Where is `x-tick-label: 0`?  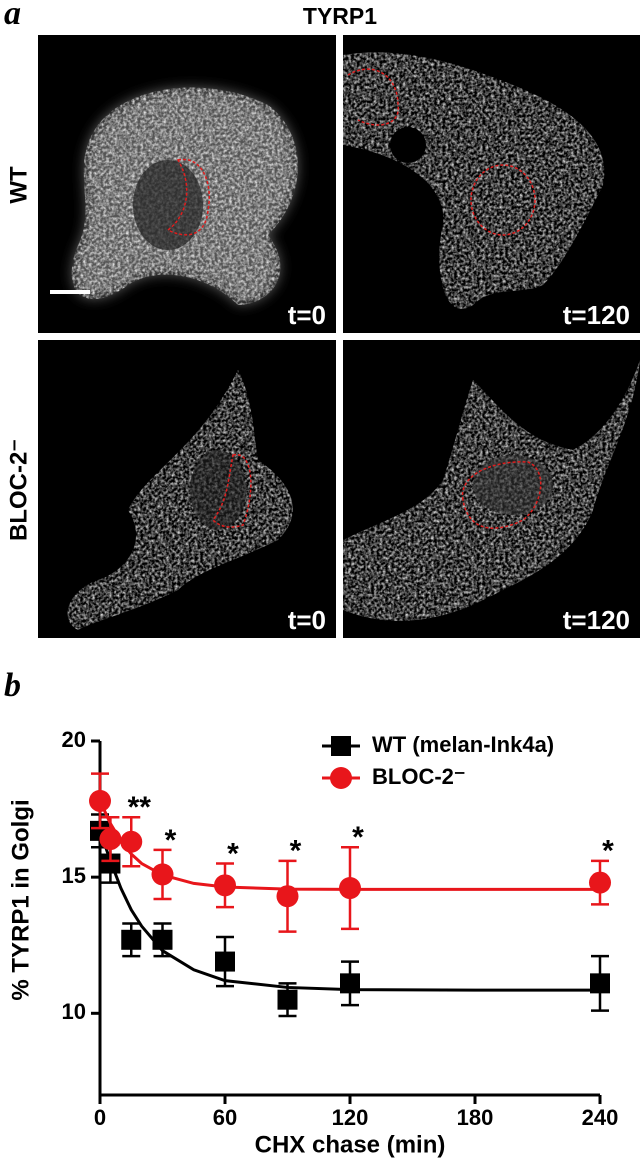
x-tick-label: 0 is located at coordinates (100, 1117).